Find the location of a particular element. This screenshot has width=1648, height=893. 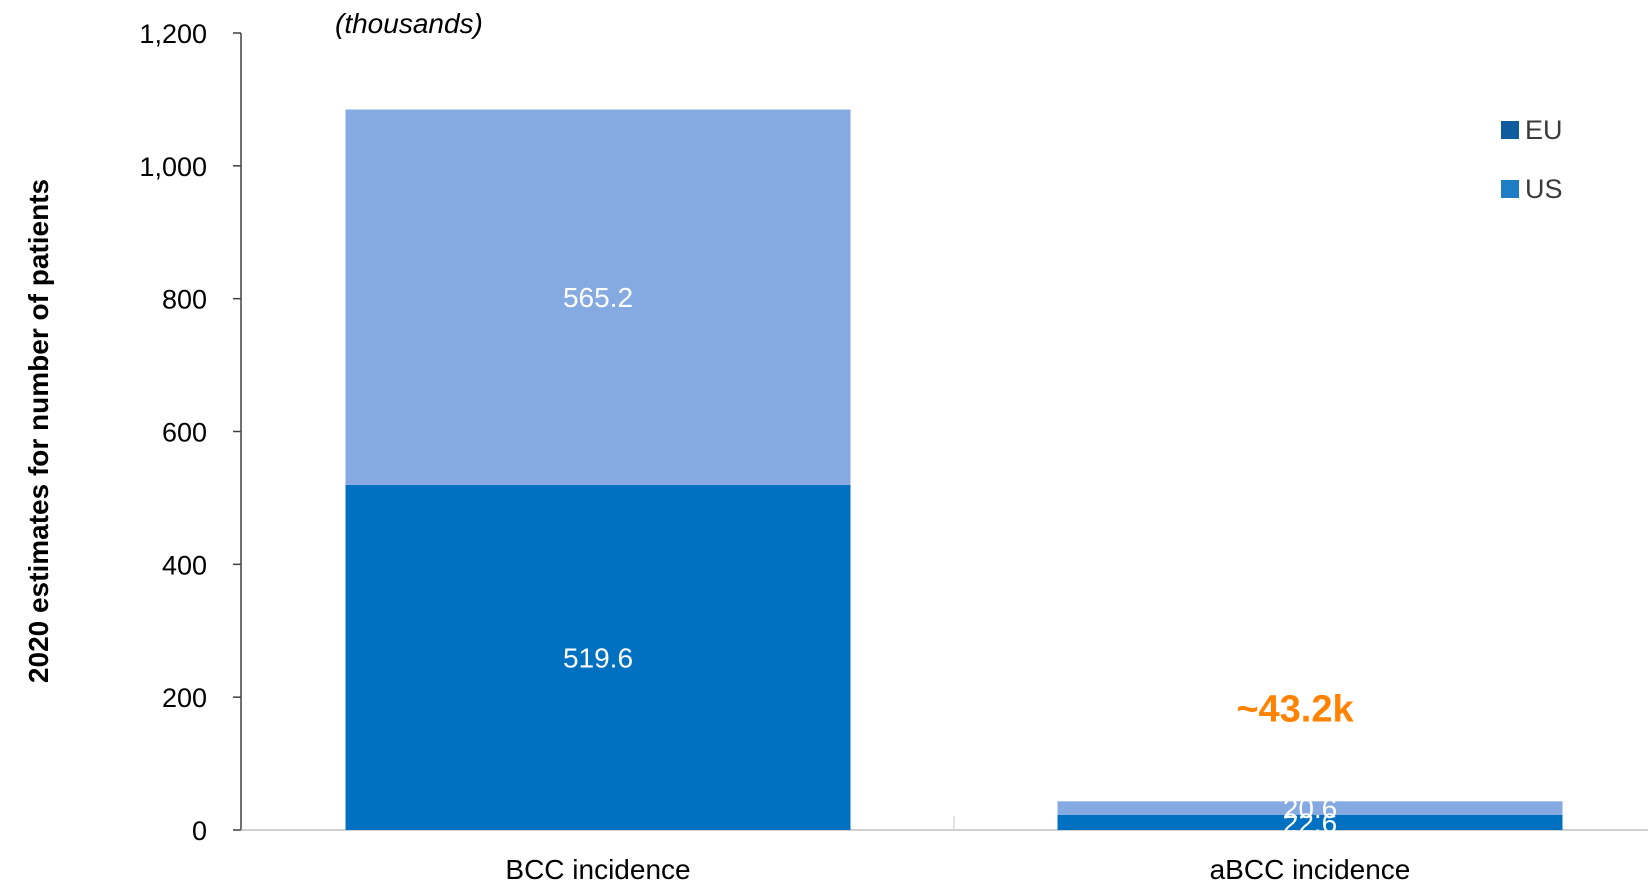

data-label-eu: 519.6 is located at coordinates (598, 657).